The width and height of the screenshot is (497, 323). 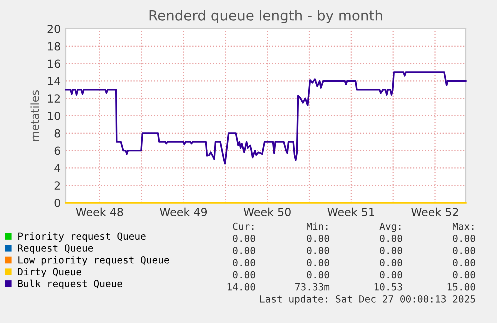 What do you see at coordinates (267, 212) in the screenshot?
I see `x-tick-label: Week 50` at bounding box center [267, 212].